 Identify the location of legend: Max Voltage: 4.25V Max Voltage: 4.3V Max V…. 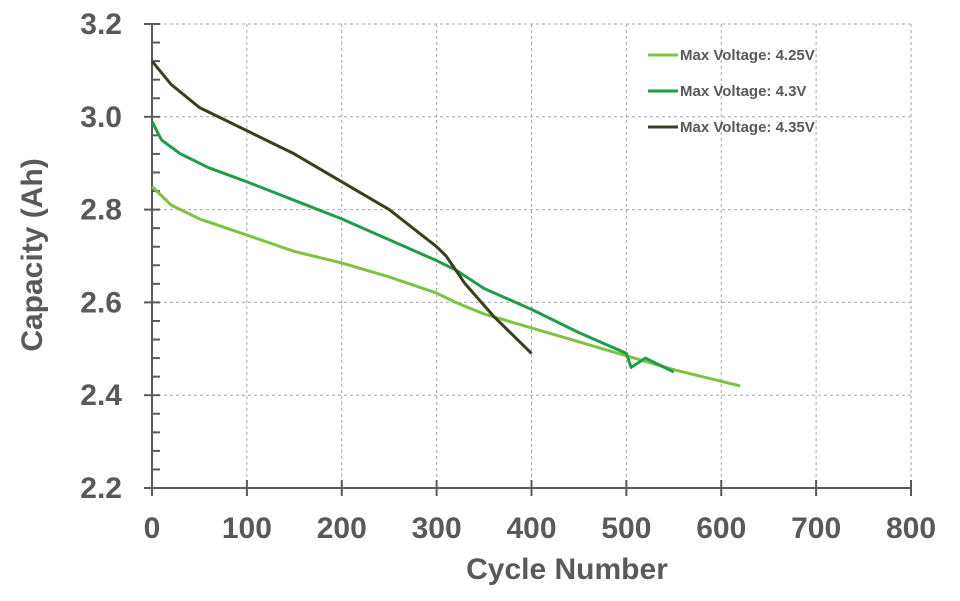
(731, 91).